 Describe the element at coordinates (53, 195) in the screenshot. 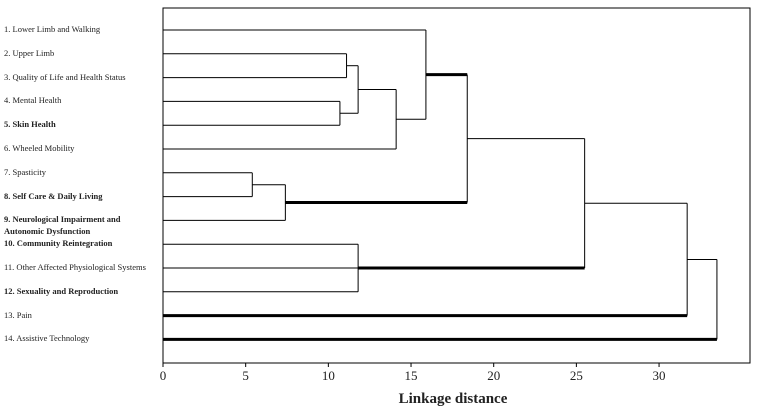

I see `leaf-label: 8. Self Care & Daily Living` at that location.